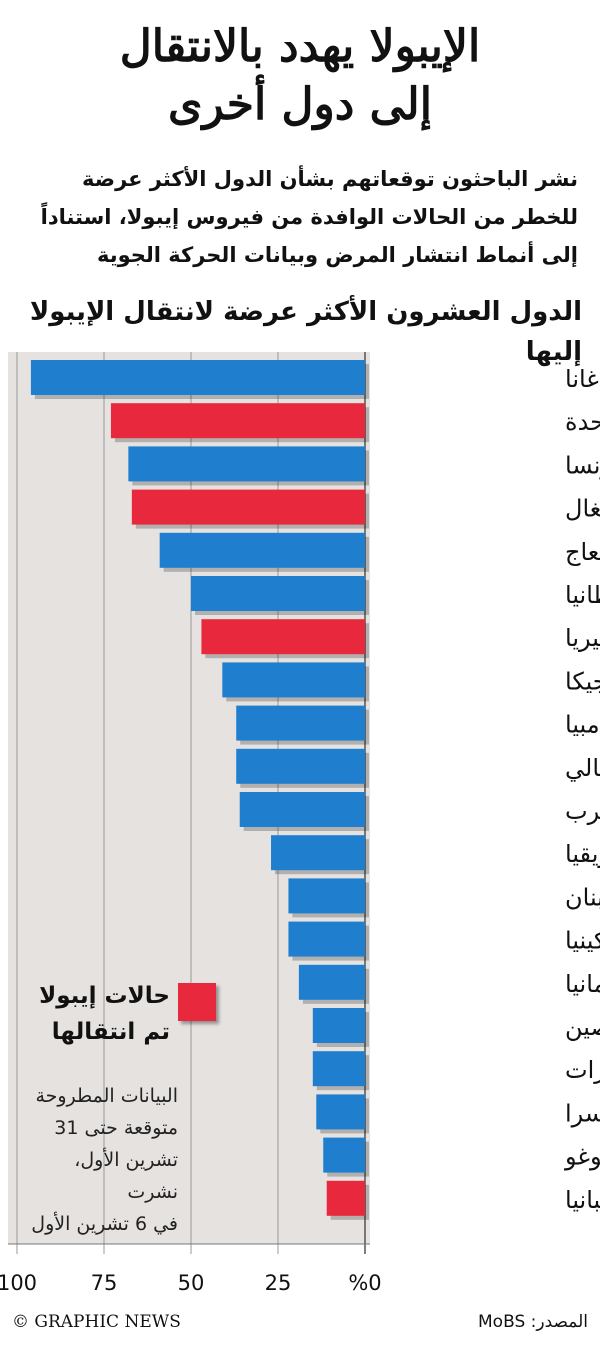 The width and height of the screenshot is (600, 1350). I want to click on note-line-4: في 6 تشرين الأول, so click(104, 1224).